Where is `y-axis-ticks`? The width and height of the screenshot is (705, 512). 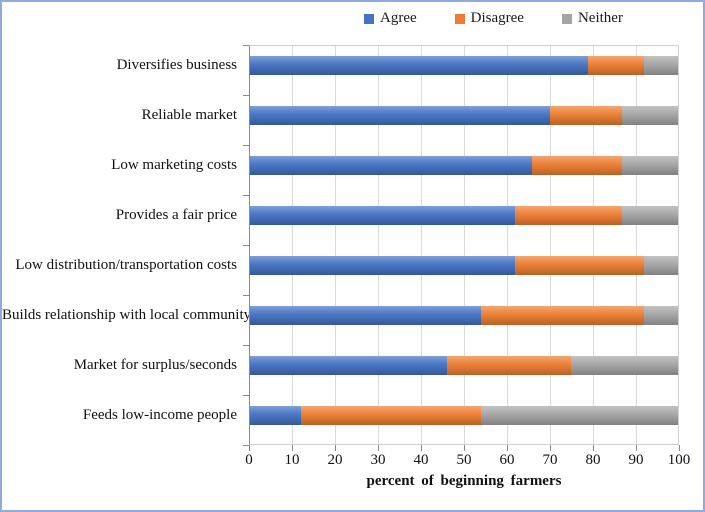
y-axis-ticks is located at coordinates (246, 245).